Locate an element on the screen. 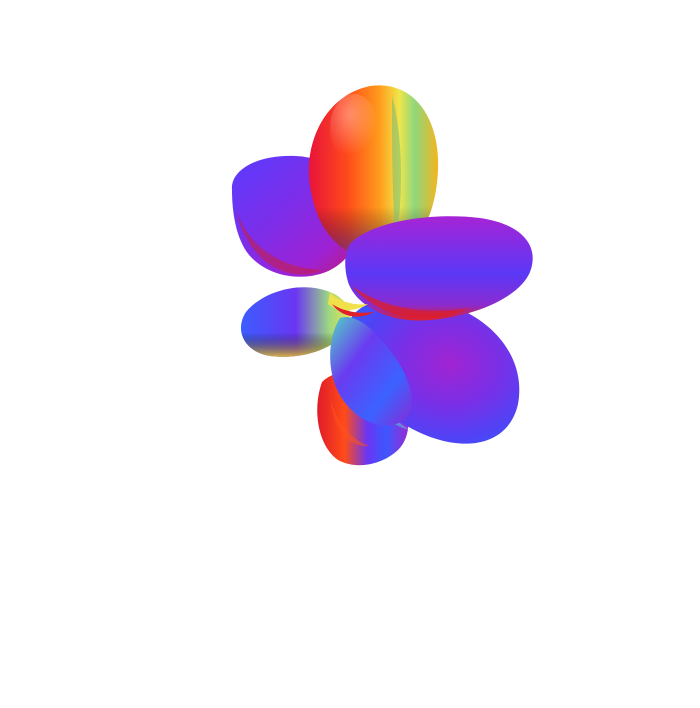 The height and width of the screenshot is (708, 700). lobe-left-lower is located at coordinates (295, 322).